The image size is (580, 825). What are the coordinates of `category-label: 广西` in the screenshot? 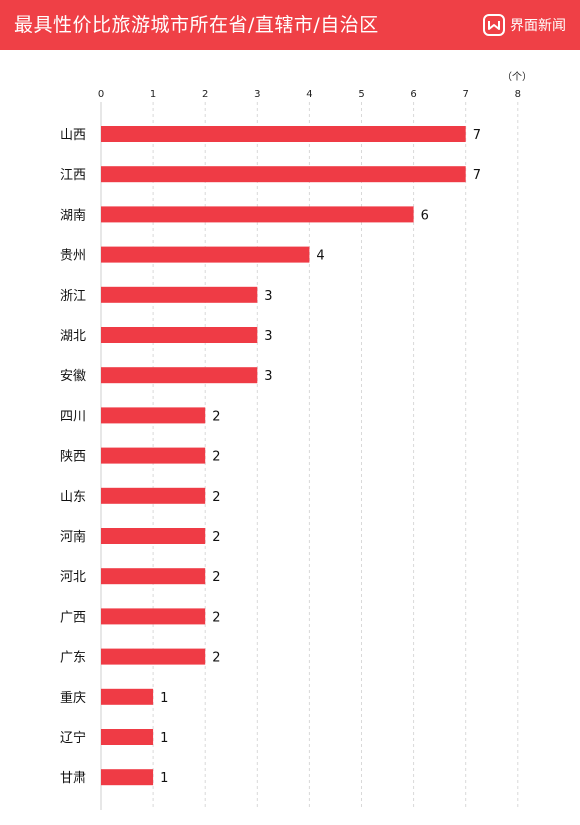 It's located at (73, 617).